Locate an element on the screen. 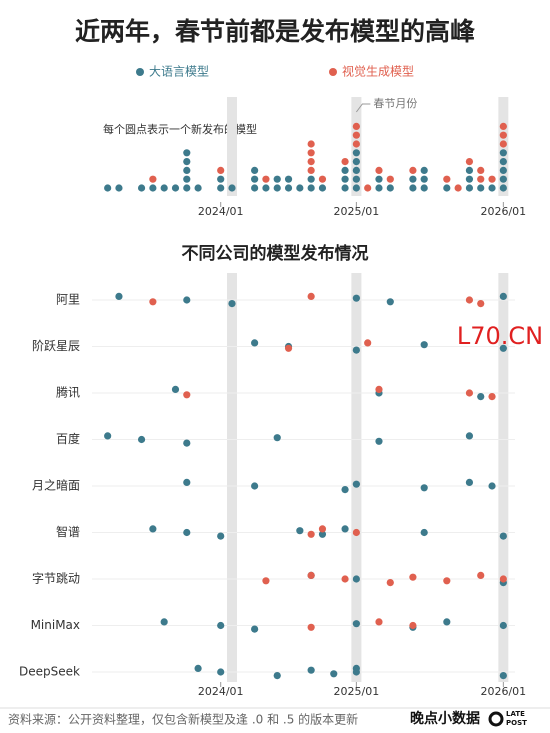  row-label: 阶跃星辰 is located at coordinates (56, 346).